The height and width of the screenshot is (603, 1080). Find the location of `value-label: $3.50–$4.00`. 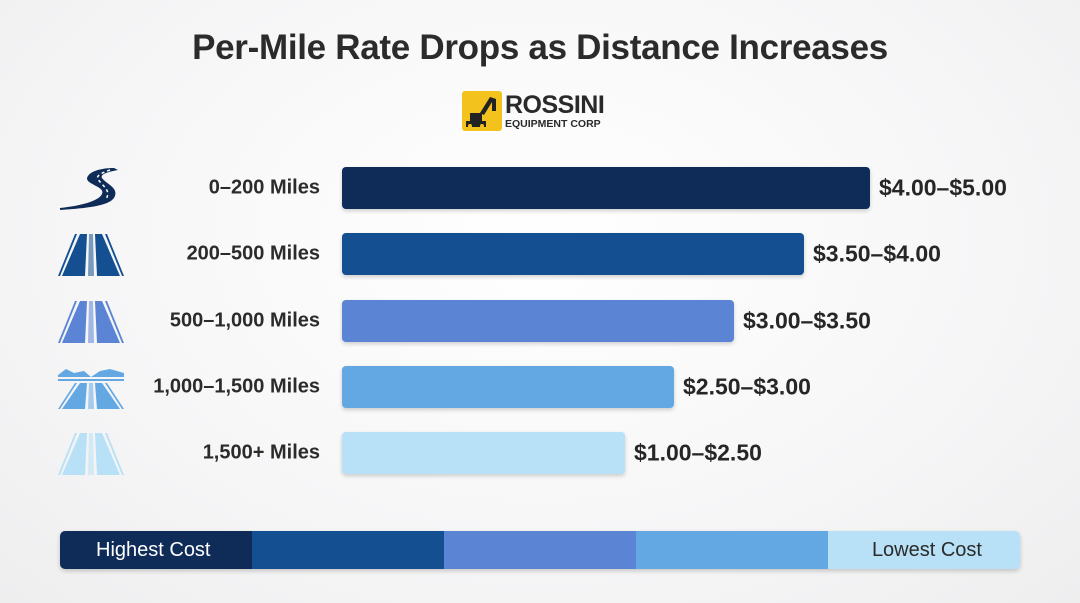

value-label: $3.50–$4.00 is located at coordinates (877, 253).